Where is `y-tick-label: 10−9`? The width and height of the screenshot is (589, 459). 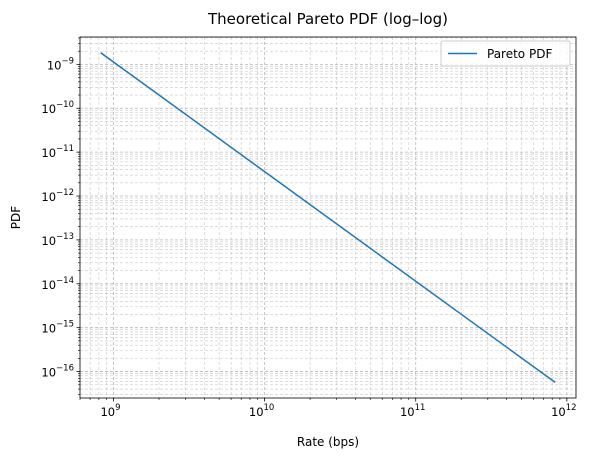 y-tick-label: 10−9 is located at coordinates (60, 64).